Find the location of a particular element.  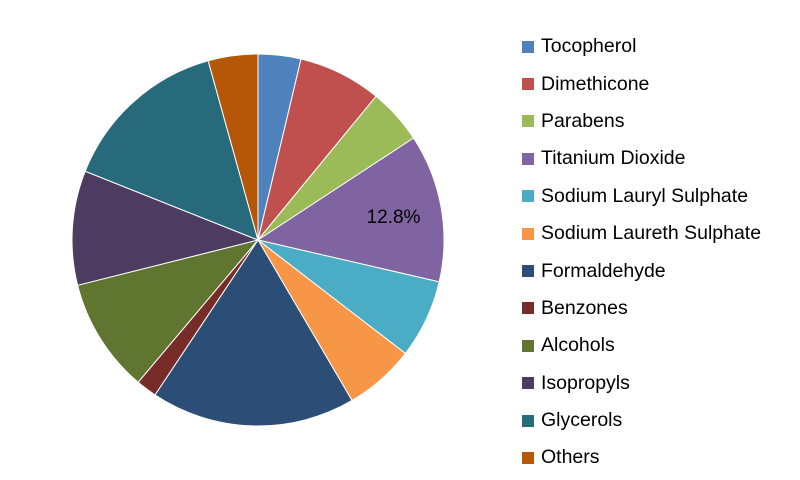

legend-label: Sodium Laureth Sulphate is located at coordinates (651, 233).